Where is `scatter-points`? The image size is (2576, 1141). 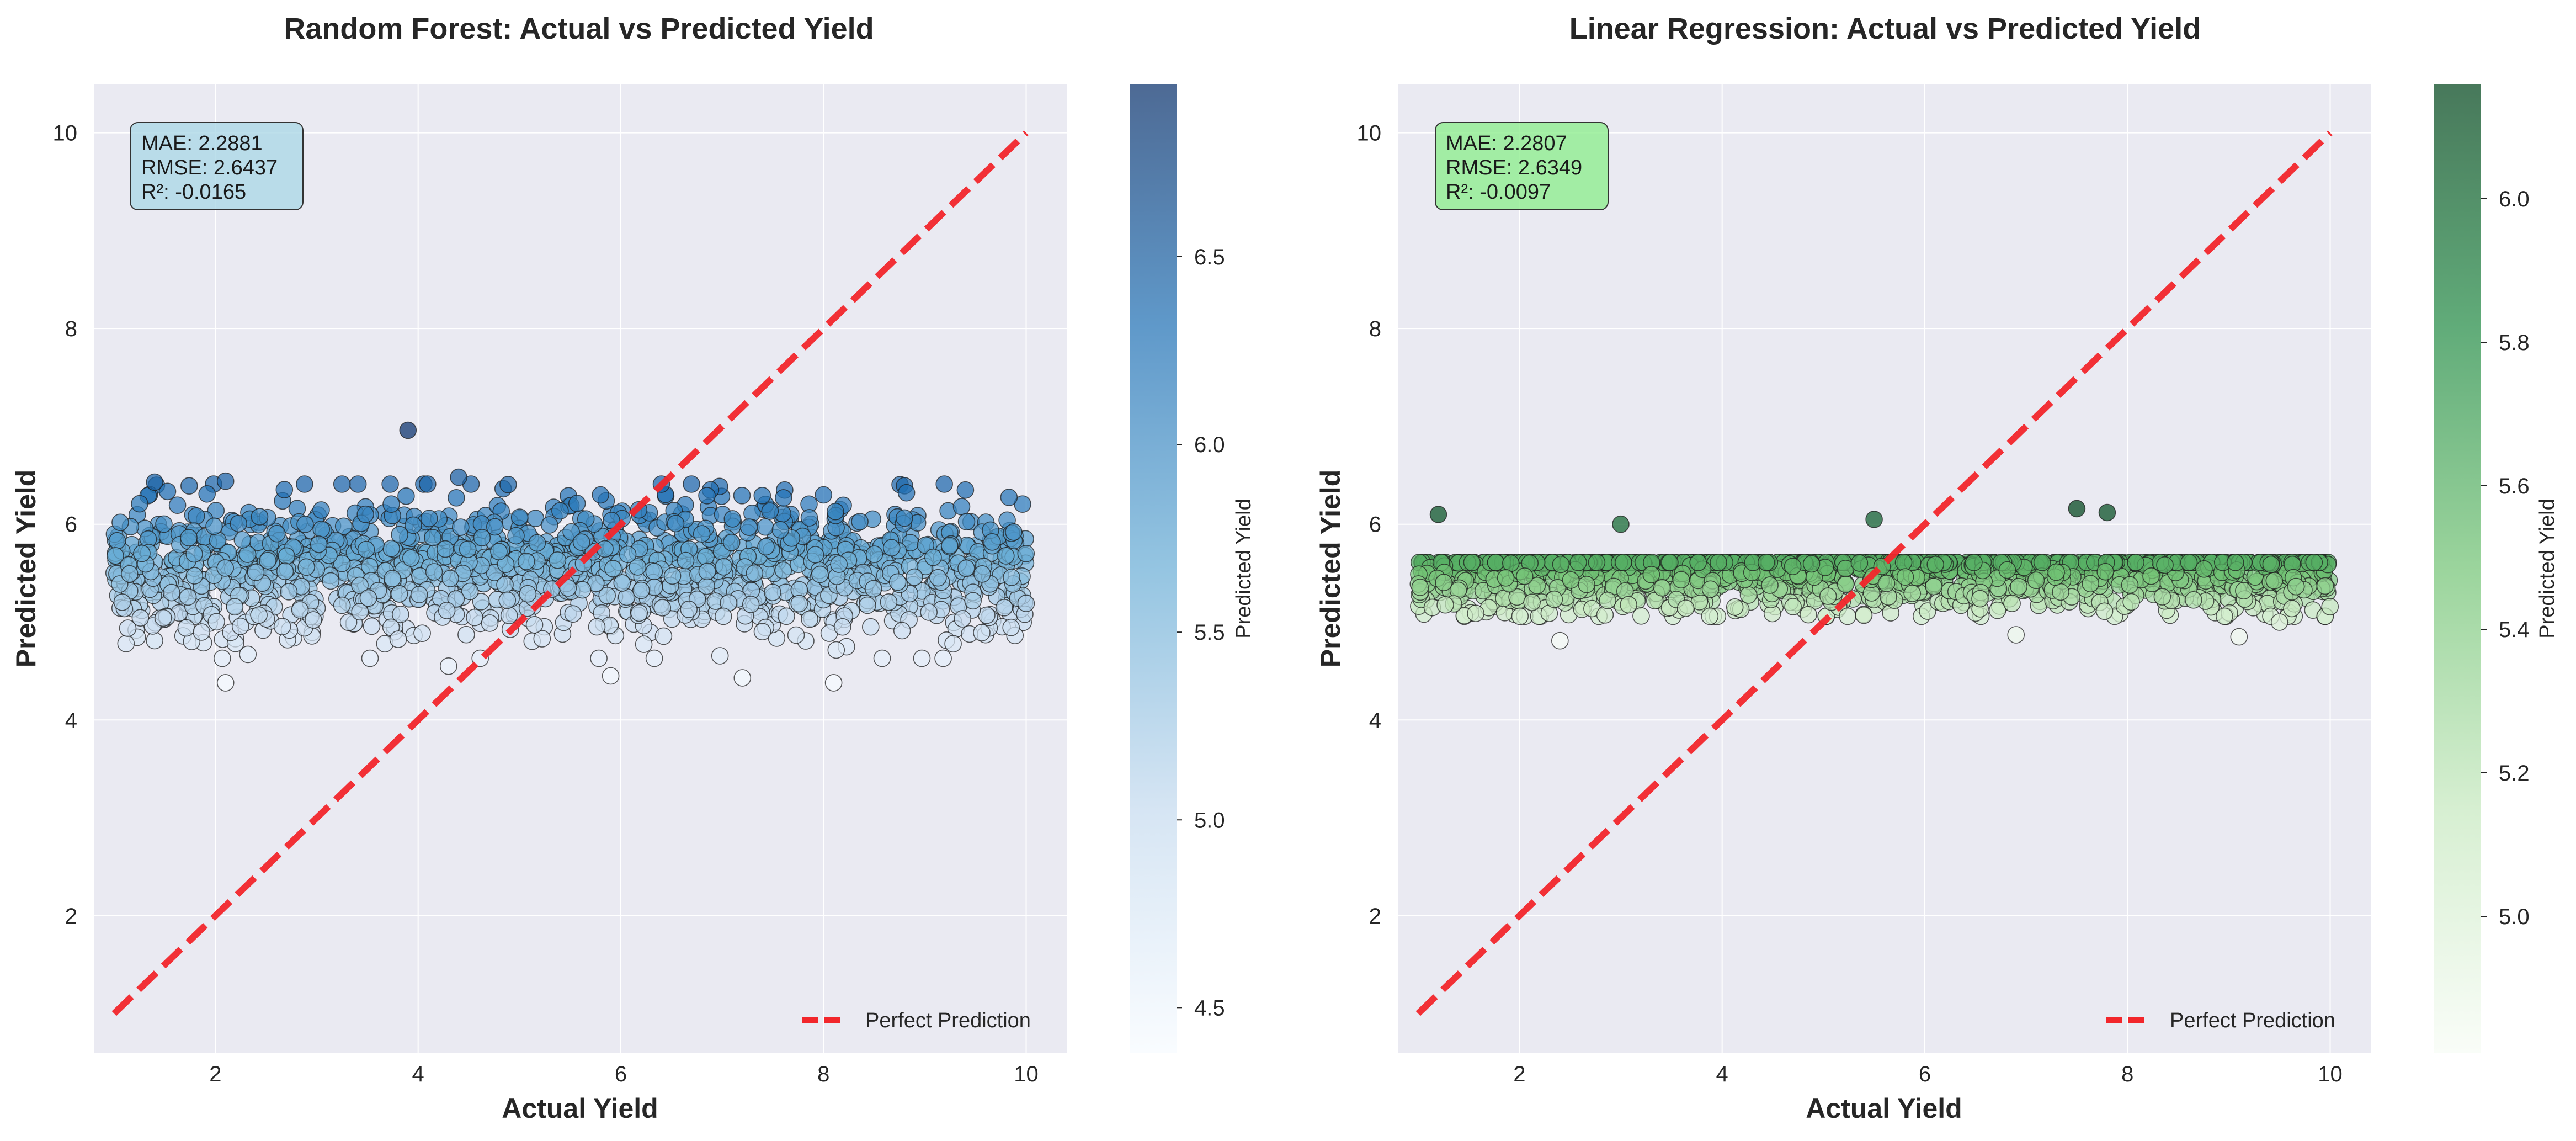
scatter-points is located at coordinates (570, 556).